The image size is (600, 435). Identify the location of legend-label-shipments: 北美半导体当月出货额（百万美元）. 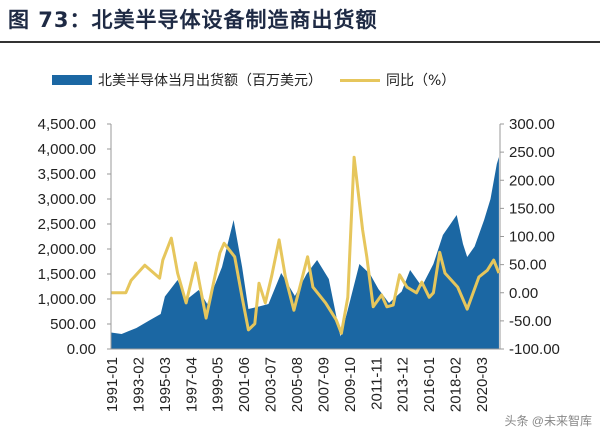
(210, 81).